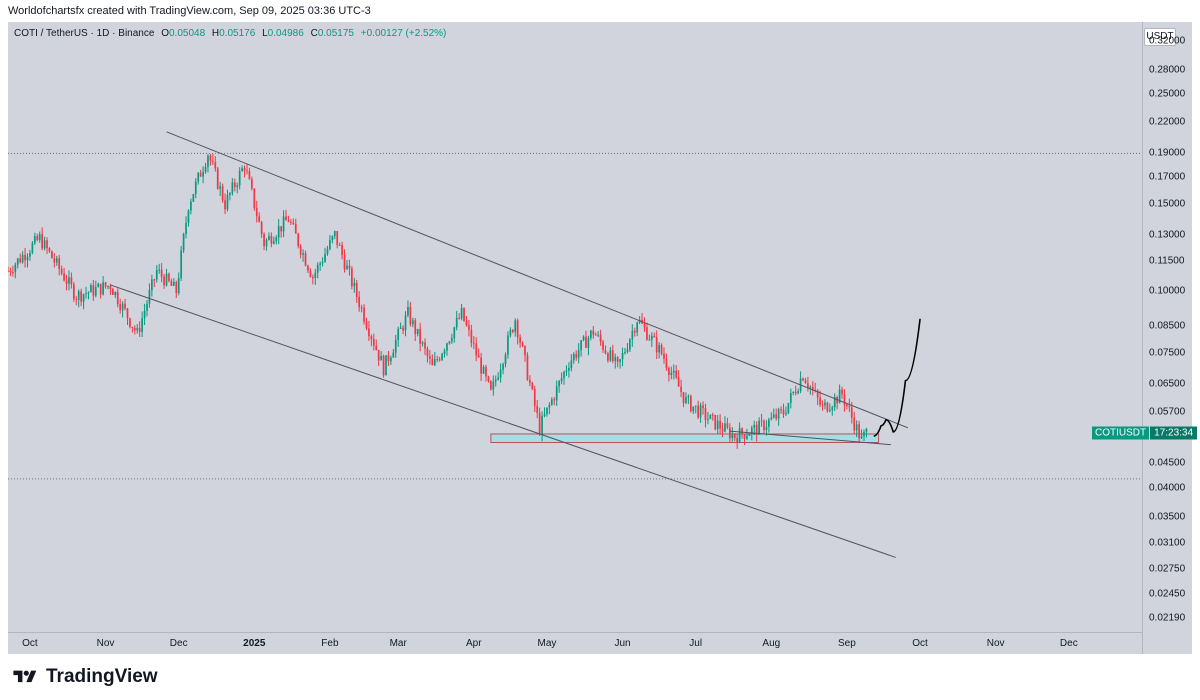 Image resolution: width=1200 pixels, height=700 pixels. Describe the element at coordinates (254, 643) in the screenshot. I see `time-tick-label: 2025` at that location.